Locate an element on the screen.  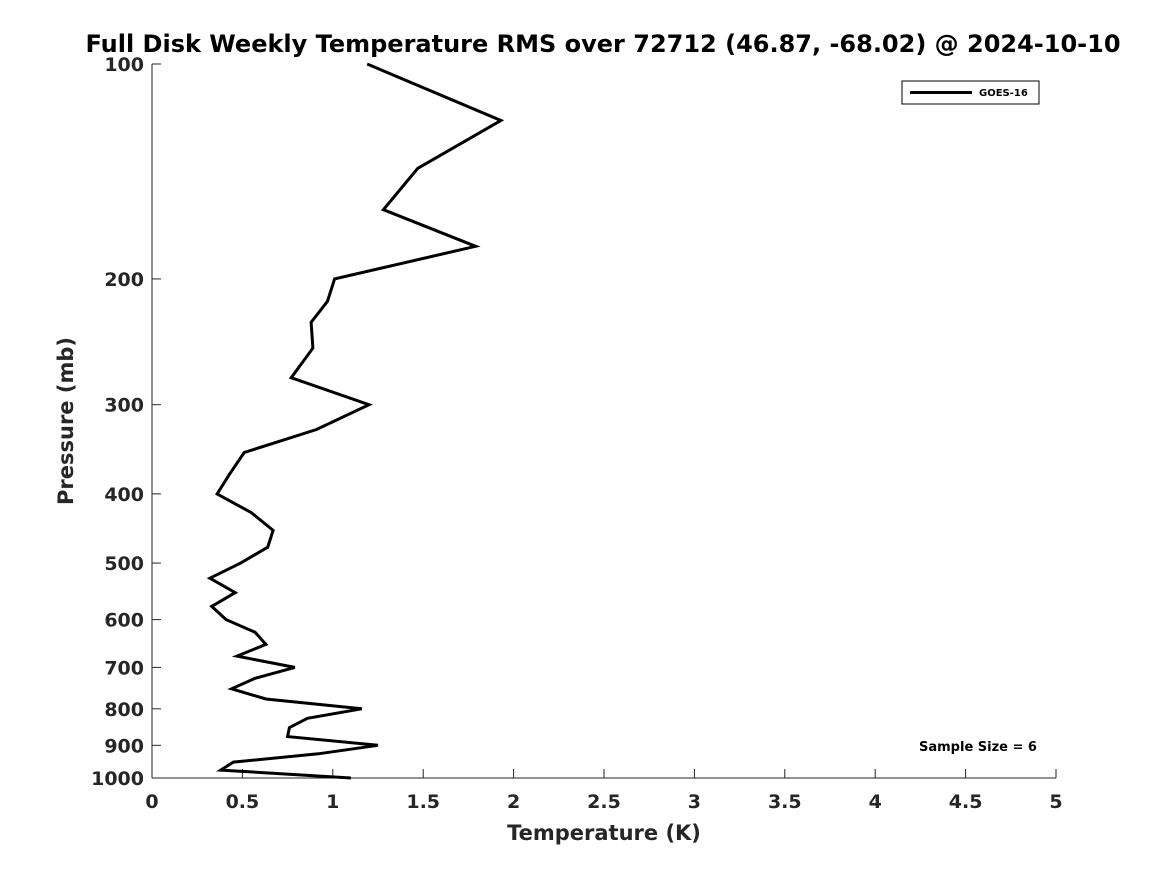
y-tick-label: 1000 is located at coordinates (117, 779).